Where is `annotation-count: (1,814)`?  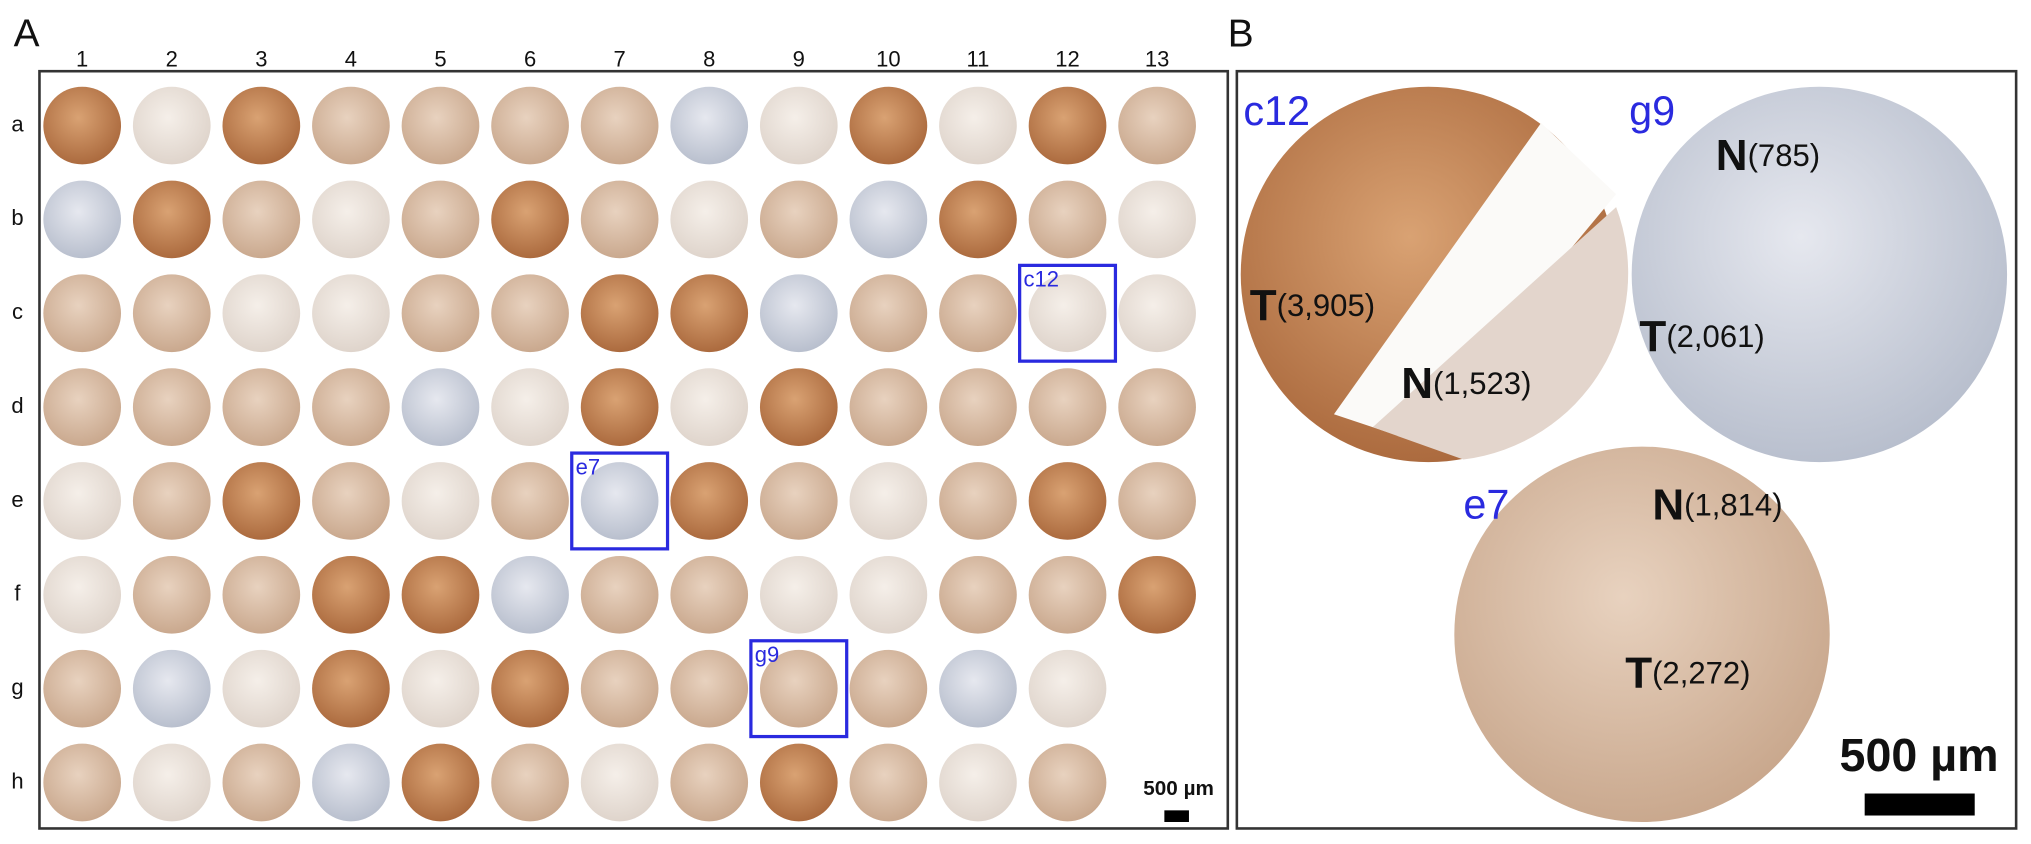 annotation-count: (1,814) is located at coordinates (1733, 505).